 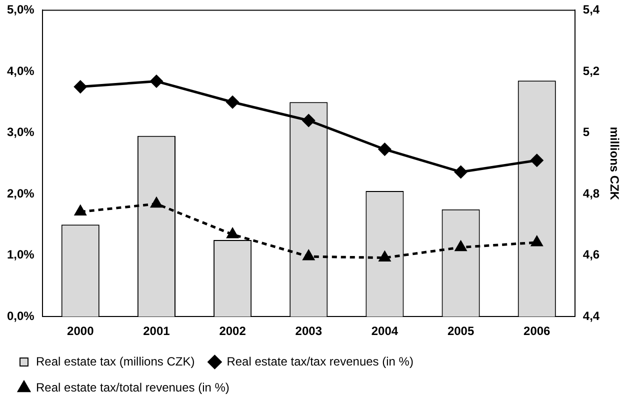 I want to click on y-tick-label: 5,0%, so click(x=20, y=9).